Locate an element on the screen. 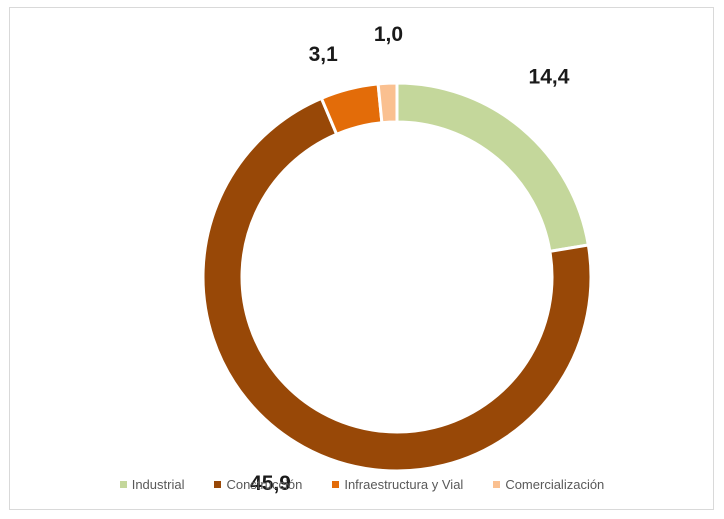 Image resolution: width=724 pixels, height=519 pixels. legend-swatch-industrial is located at coordinates (123, 484).